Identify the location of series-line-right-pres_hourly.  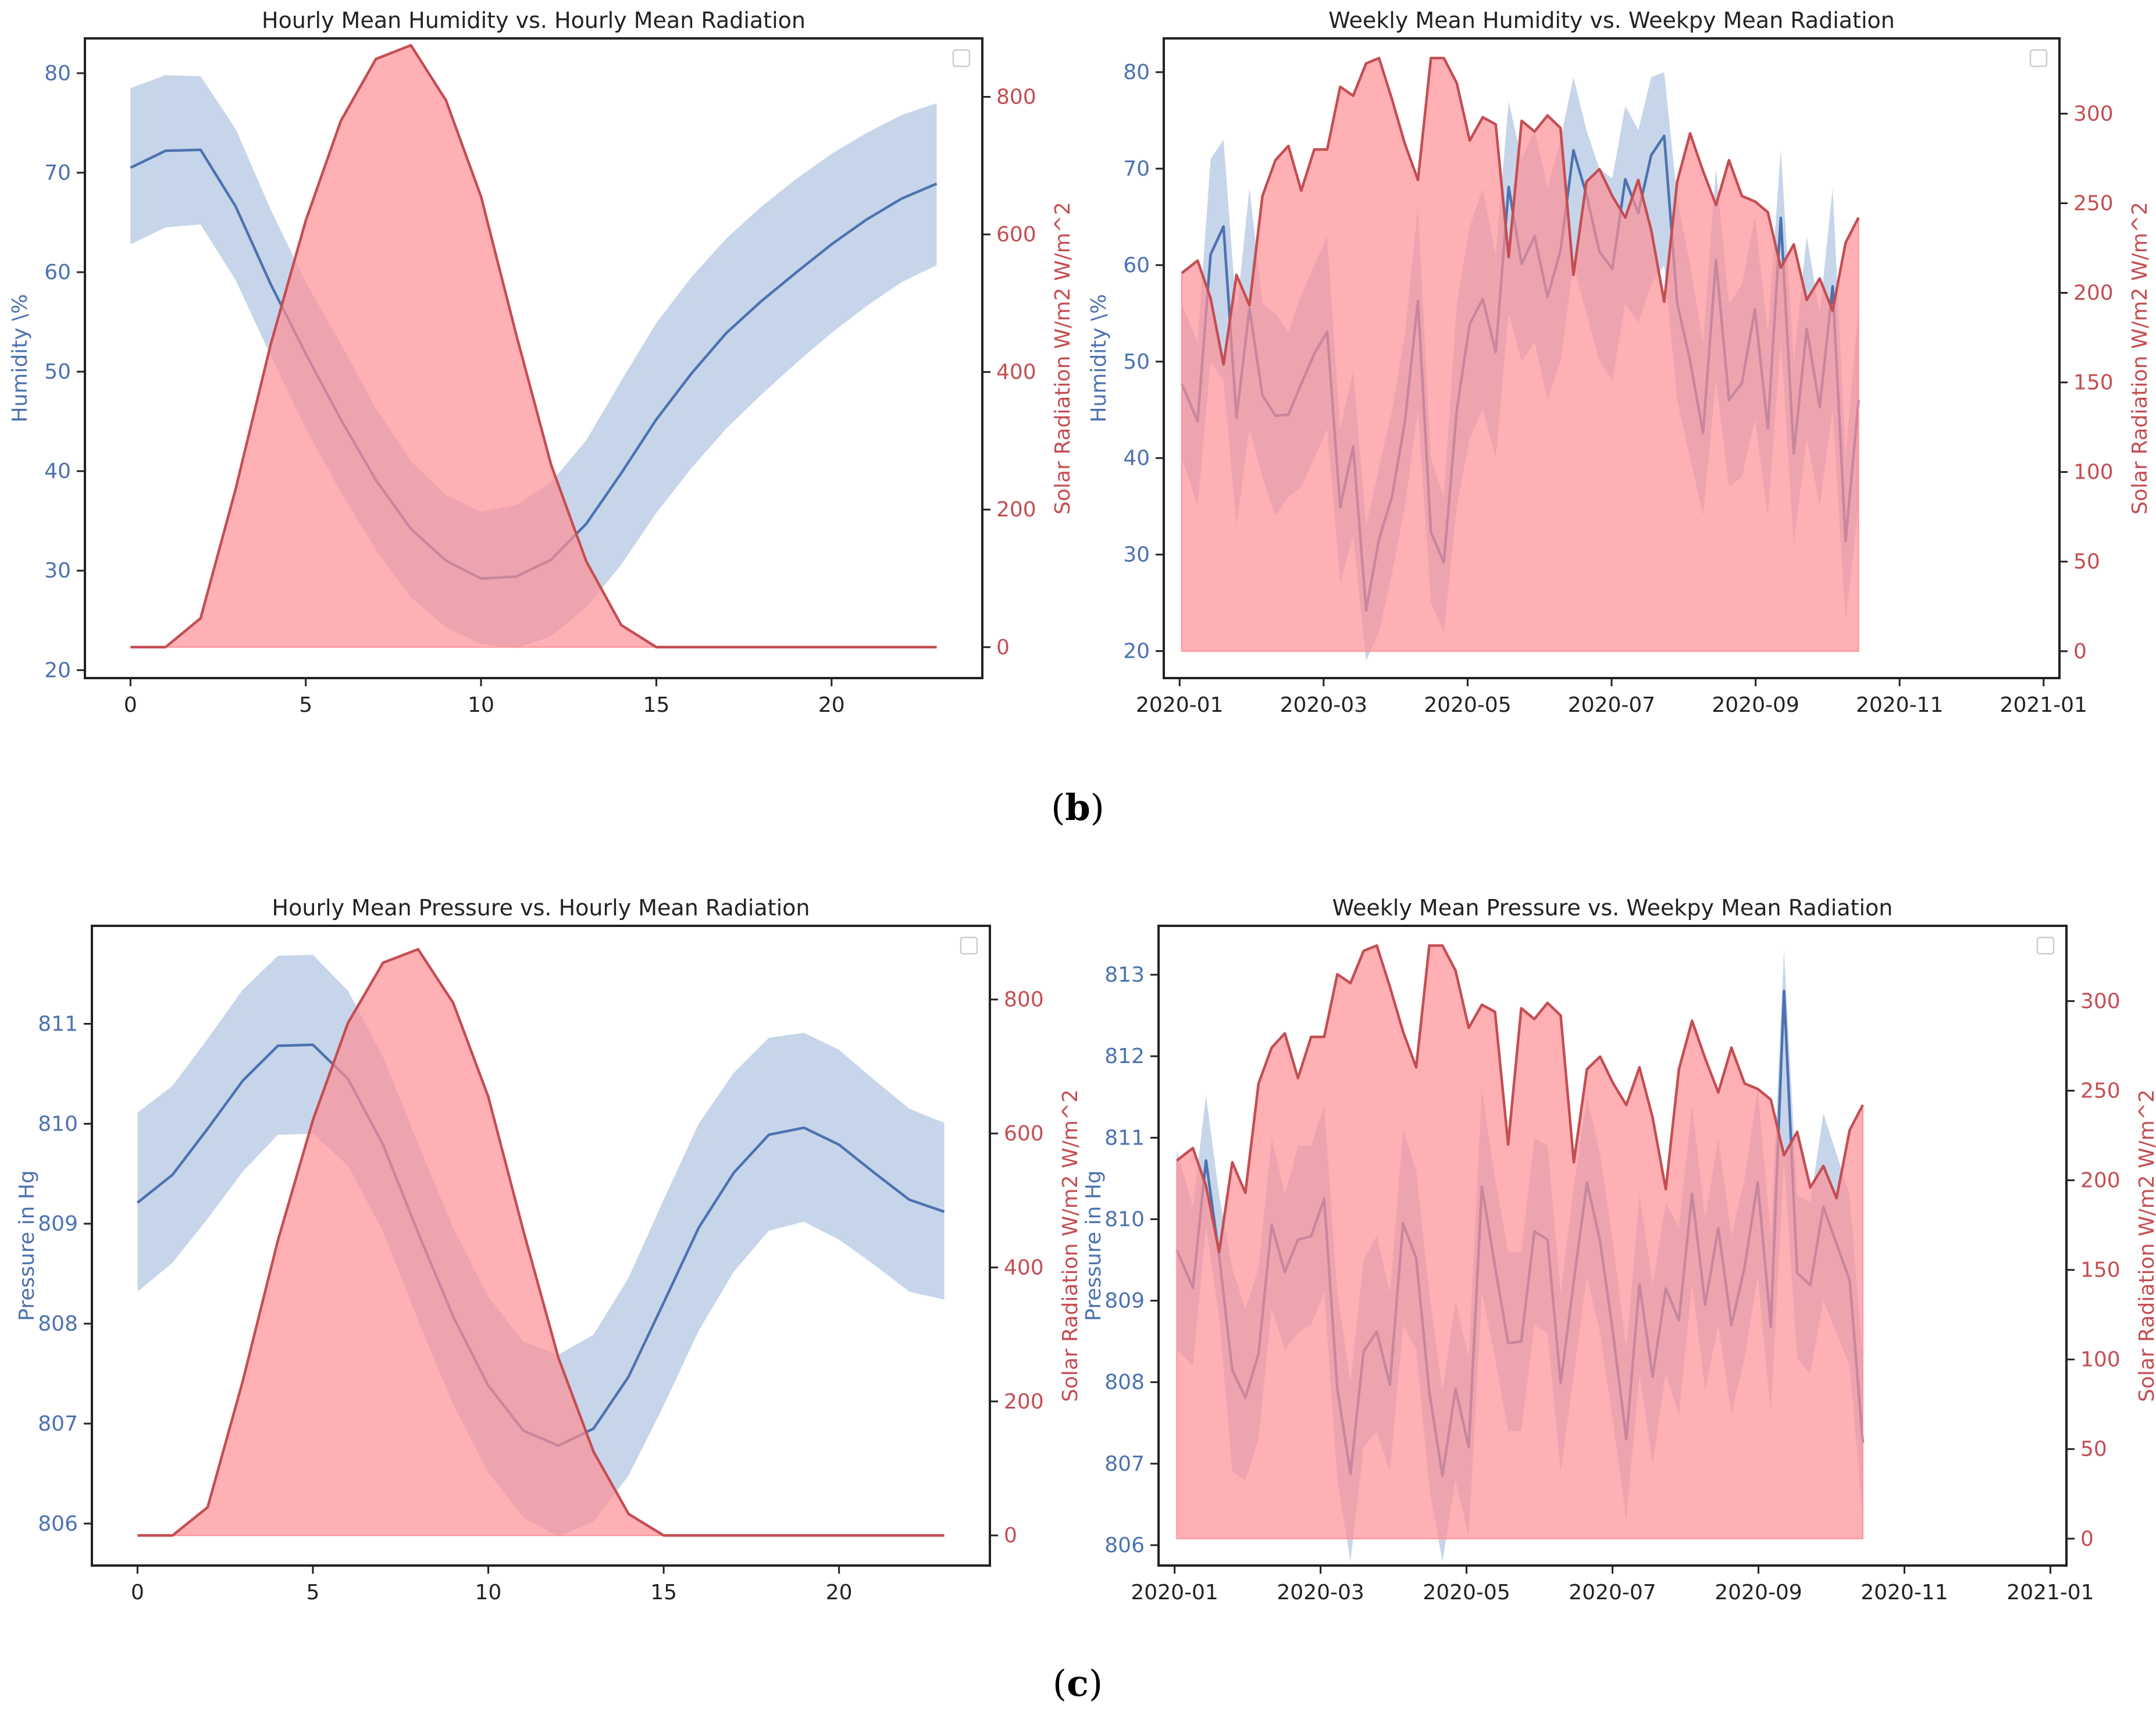
(541, 1242).